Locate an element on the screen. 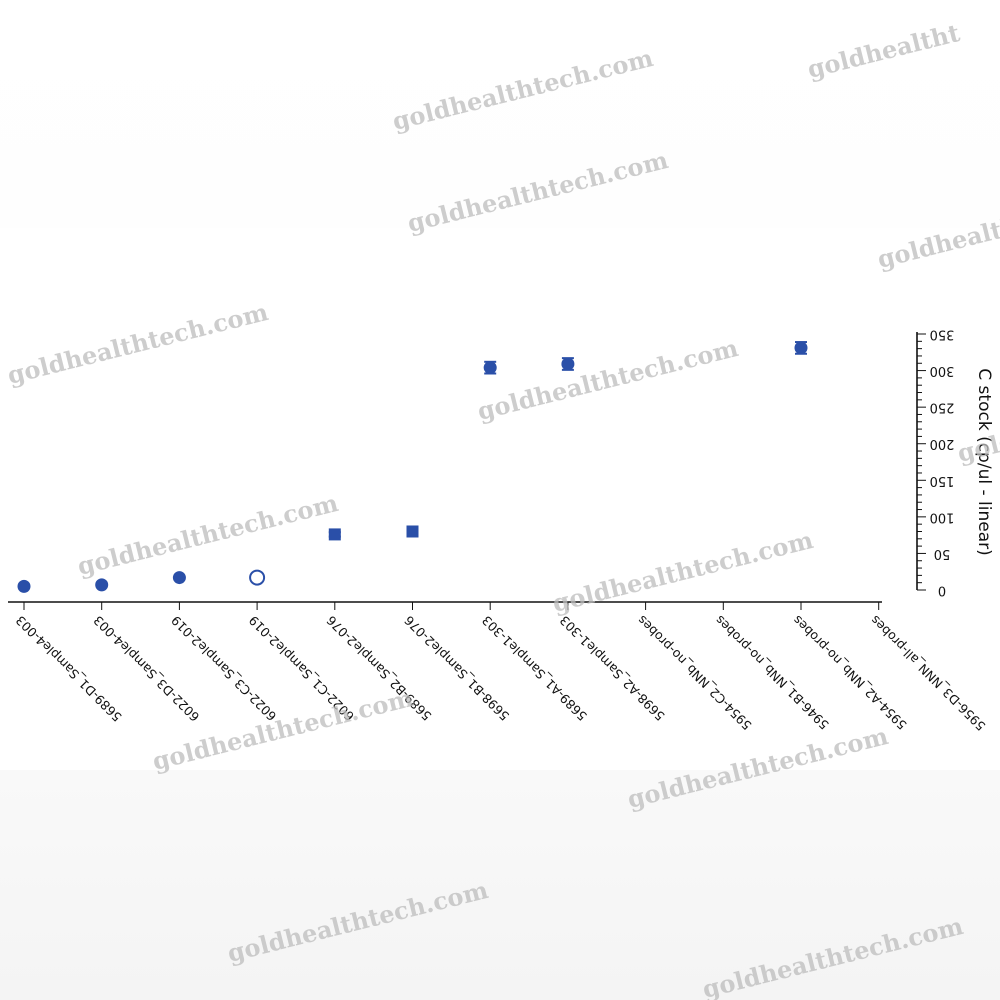  y-tick-label: 100 is located at coordinates (942, 516).